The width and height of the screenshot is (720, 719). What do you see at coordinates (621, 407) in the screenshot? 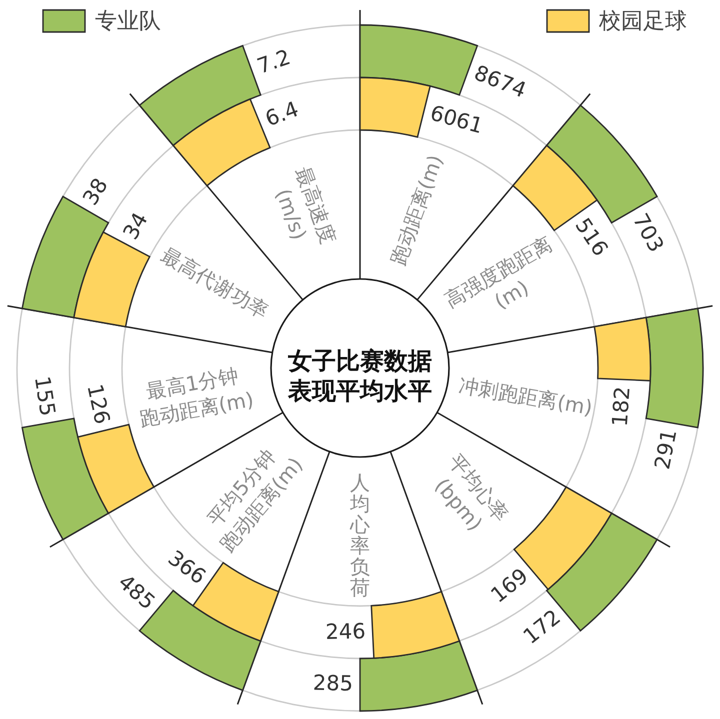
I see `data-label: 182` at bounding box center [621, 407].